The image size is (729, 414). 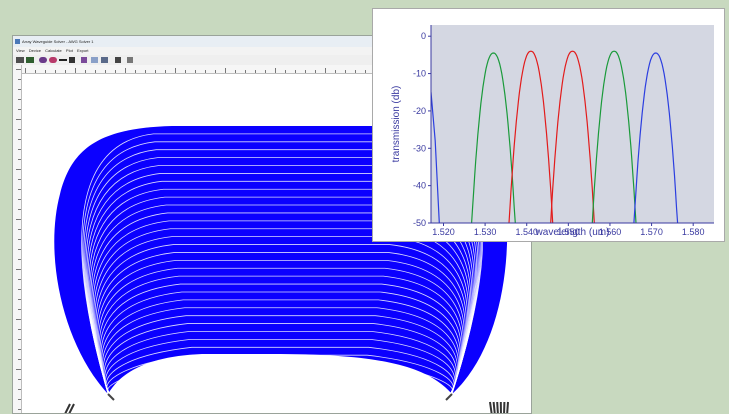 What do you see at coordinates (272, 51) in the screenshot?
I see `menu-bar: View Device Calculate Plot Export` at bounding box center [272, 51].